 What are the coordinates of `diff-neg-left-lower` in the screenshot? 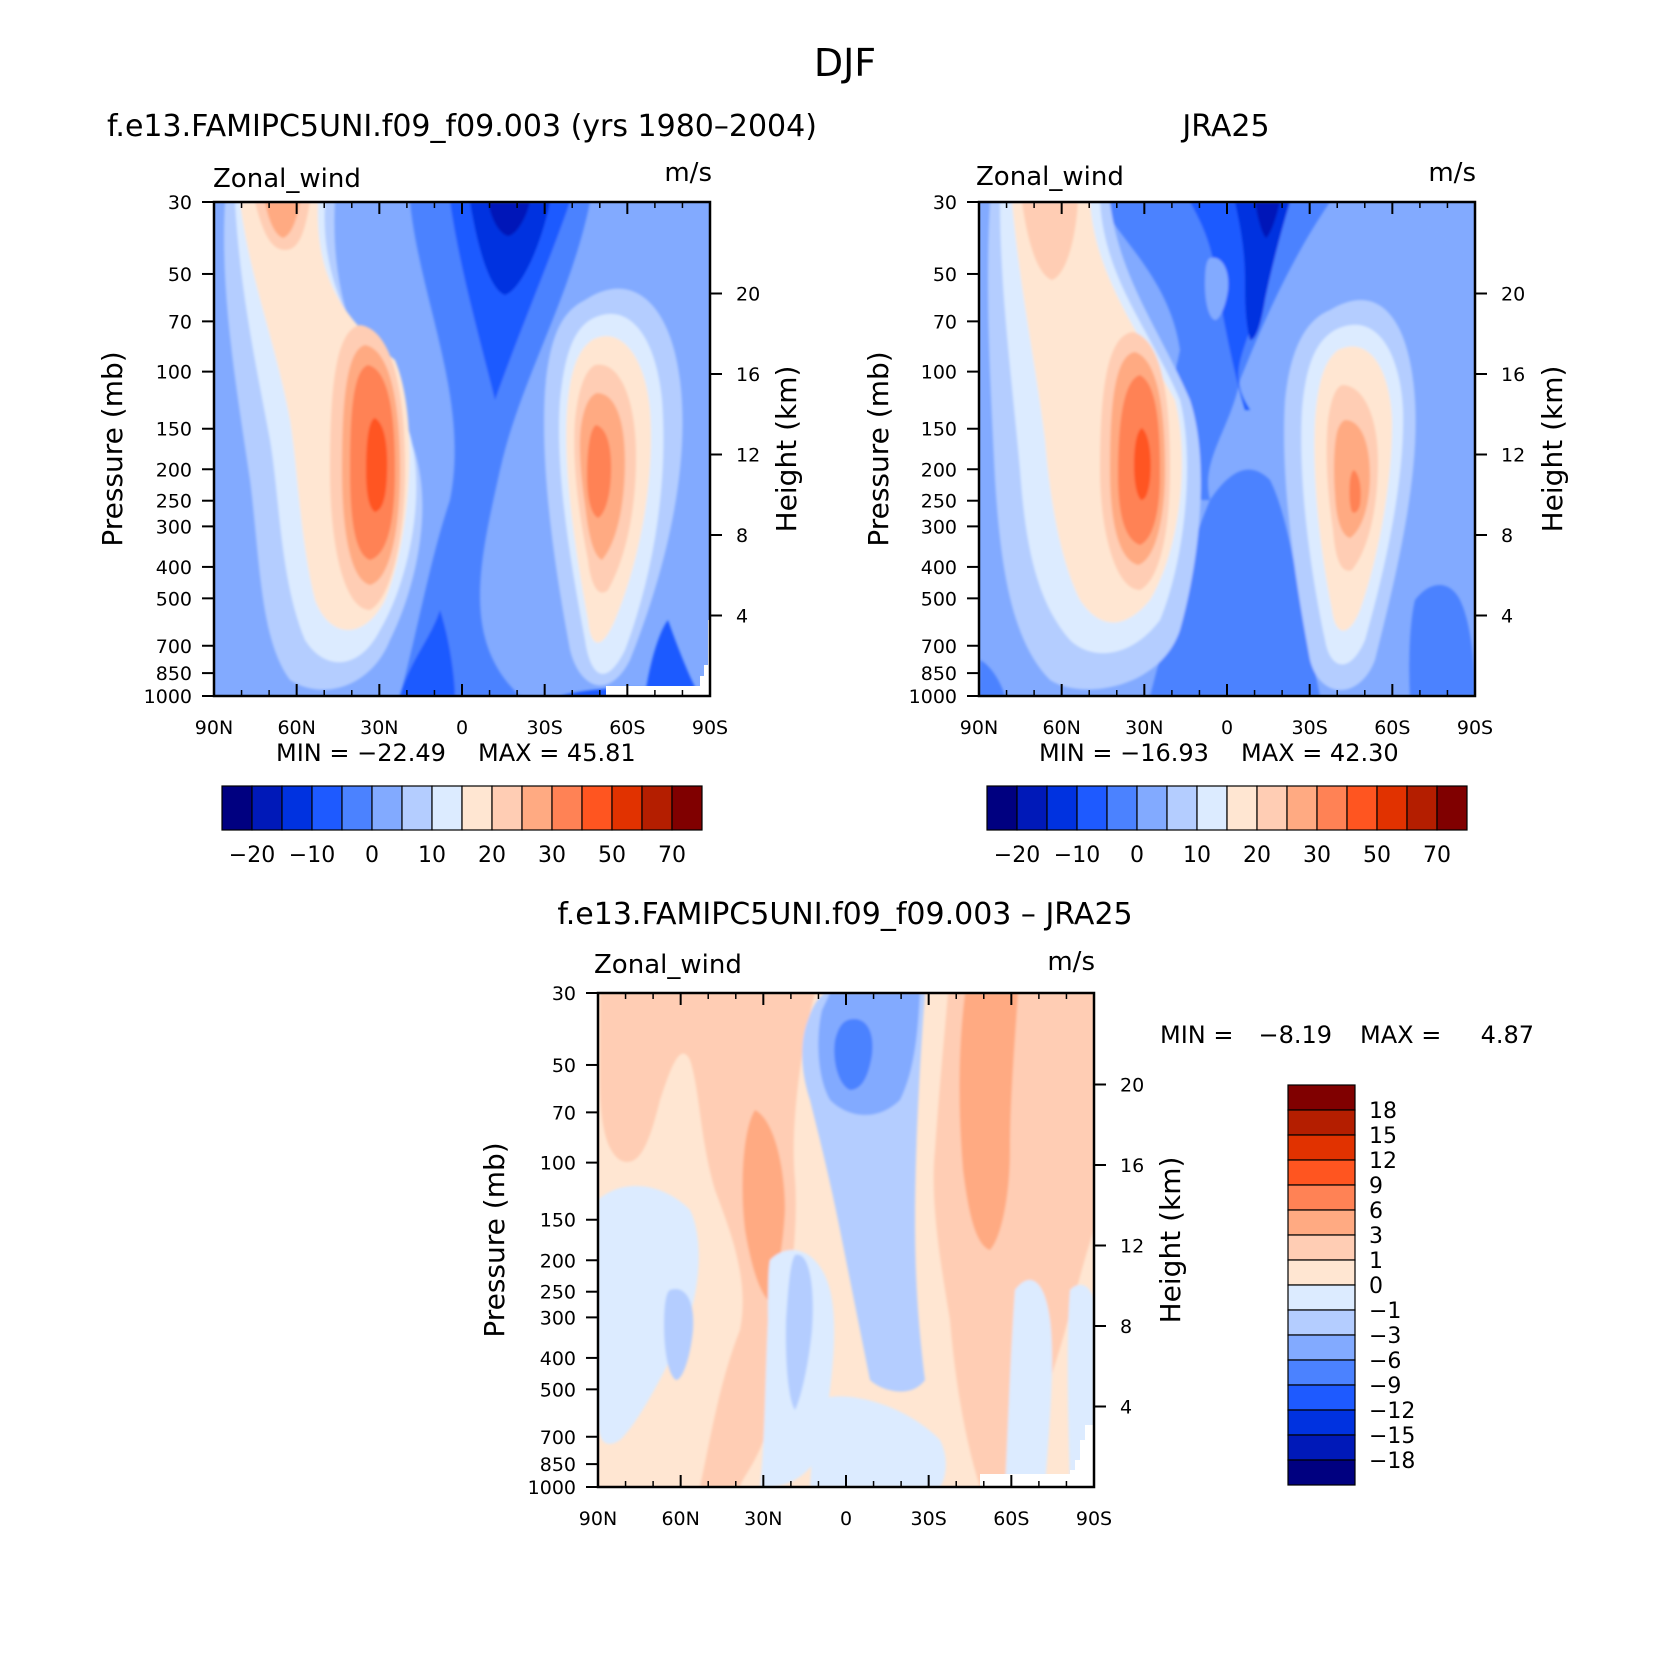 It's located at (648, 1315).